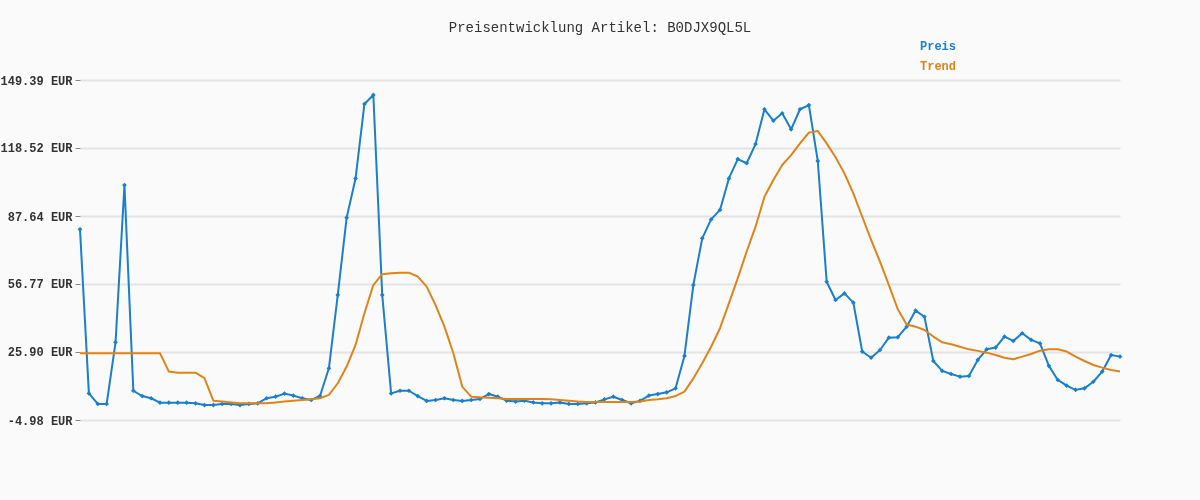 The image size is (1200, 500). Describe the element at coordinates (37, 81) in the screenshot. I see `y-tick-label: 149.39 EUR` at that location.